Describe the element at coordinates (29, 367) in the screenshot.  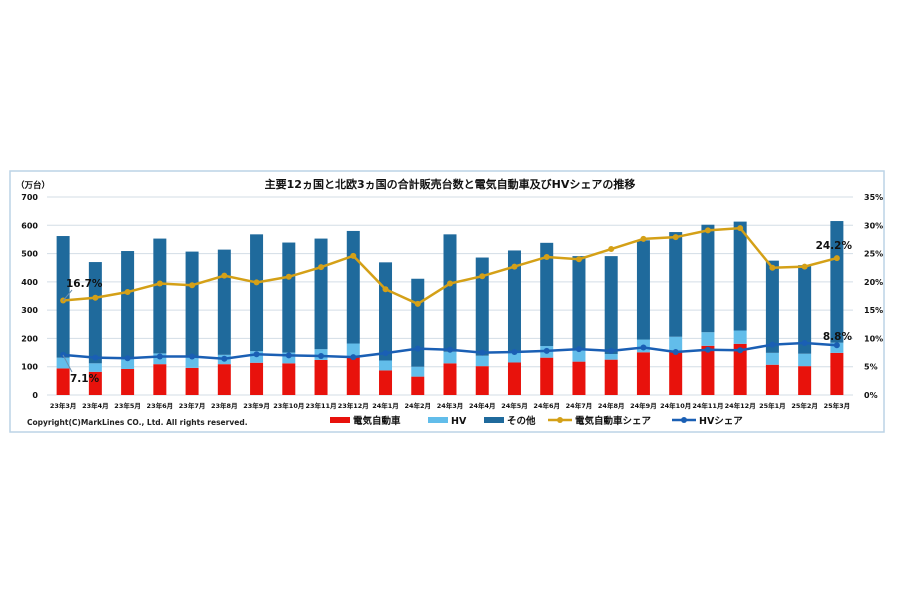
I see `y-tick-label: 100` at that location.